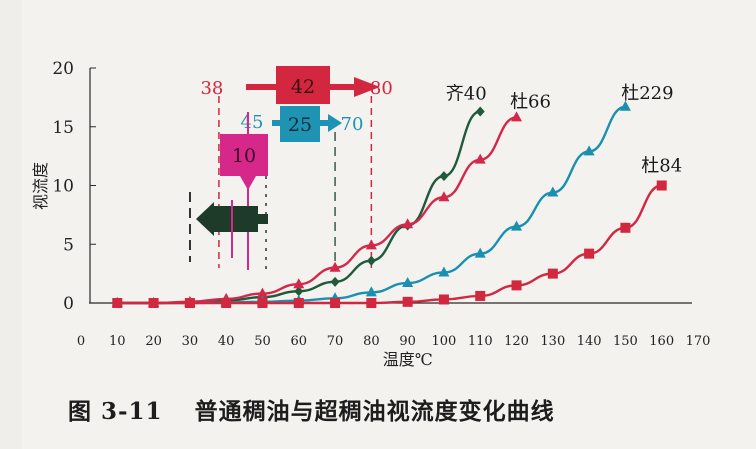 The image size is (756, 449). What do you see at coordinates (698, 341) in the screenshot?
I see `x-tick-label: 170` at bounding box center [698, 341].